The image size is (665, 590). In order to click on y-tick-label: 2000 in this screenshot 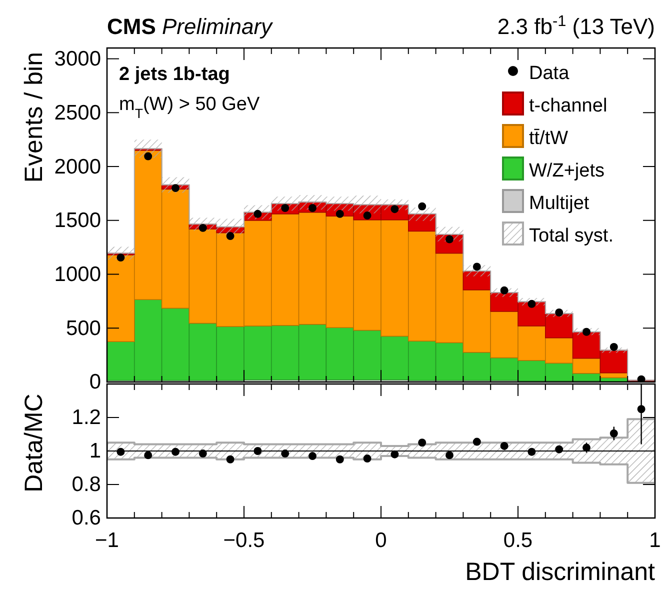, I will do `click(77, 166)`.